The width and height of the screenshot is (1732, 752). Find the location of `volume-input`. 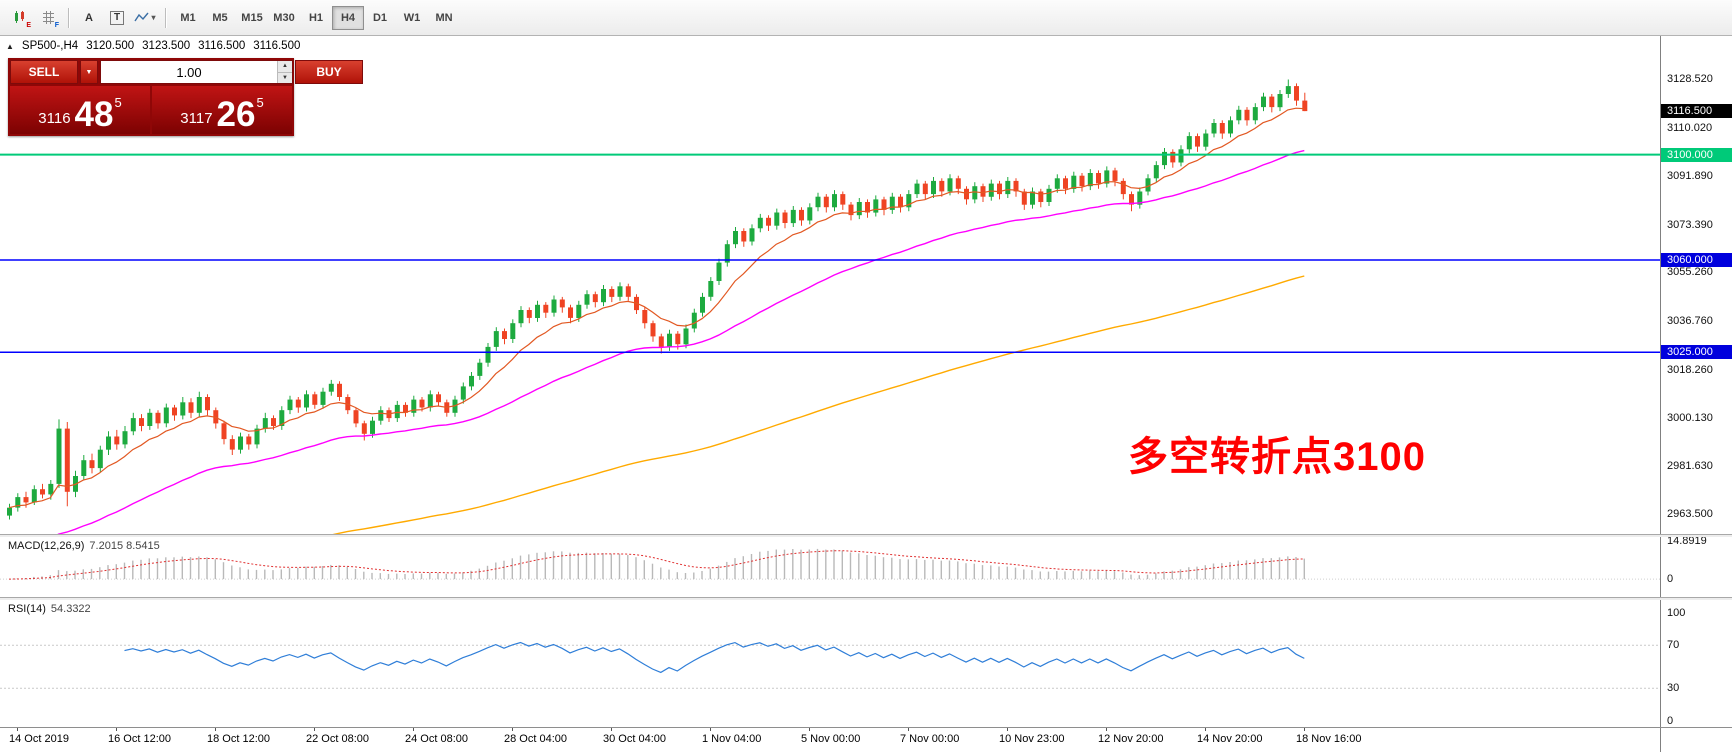

volume-input is located at coordinates (189, 72).